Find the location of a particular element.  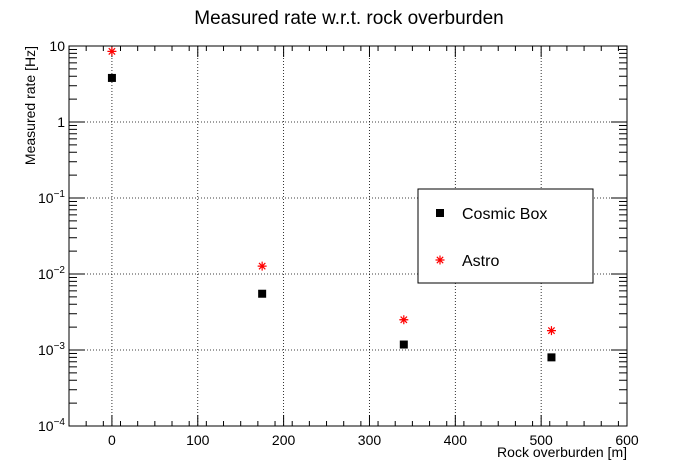

y-tick-label: 1 is located at coordinates (61, 122).